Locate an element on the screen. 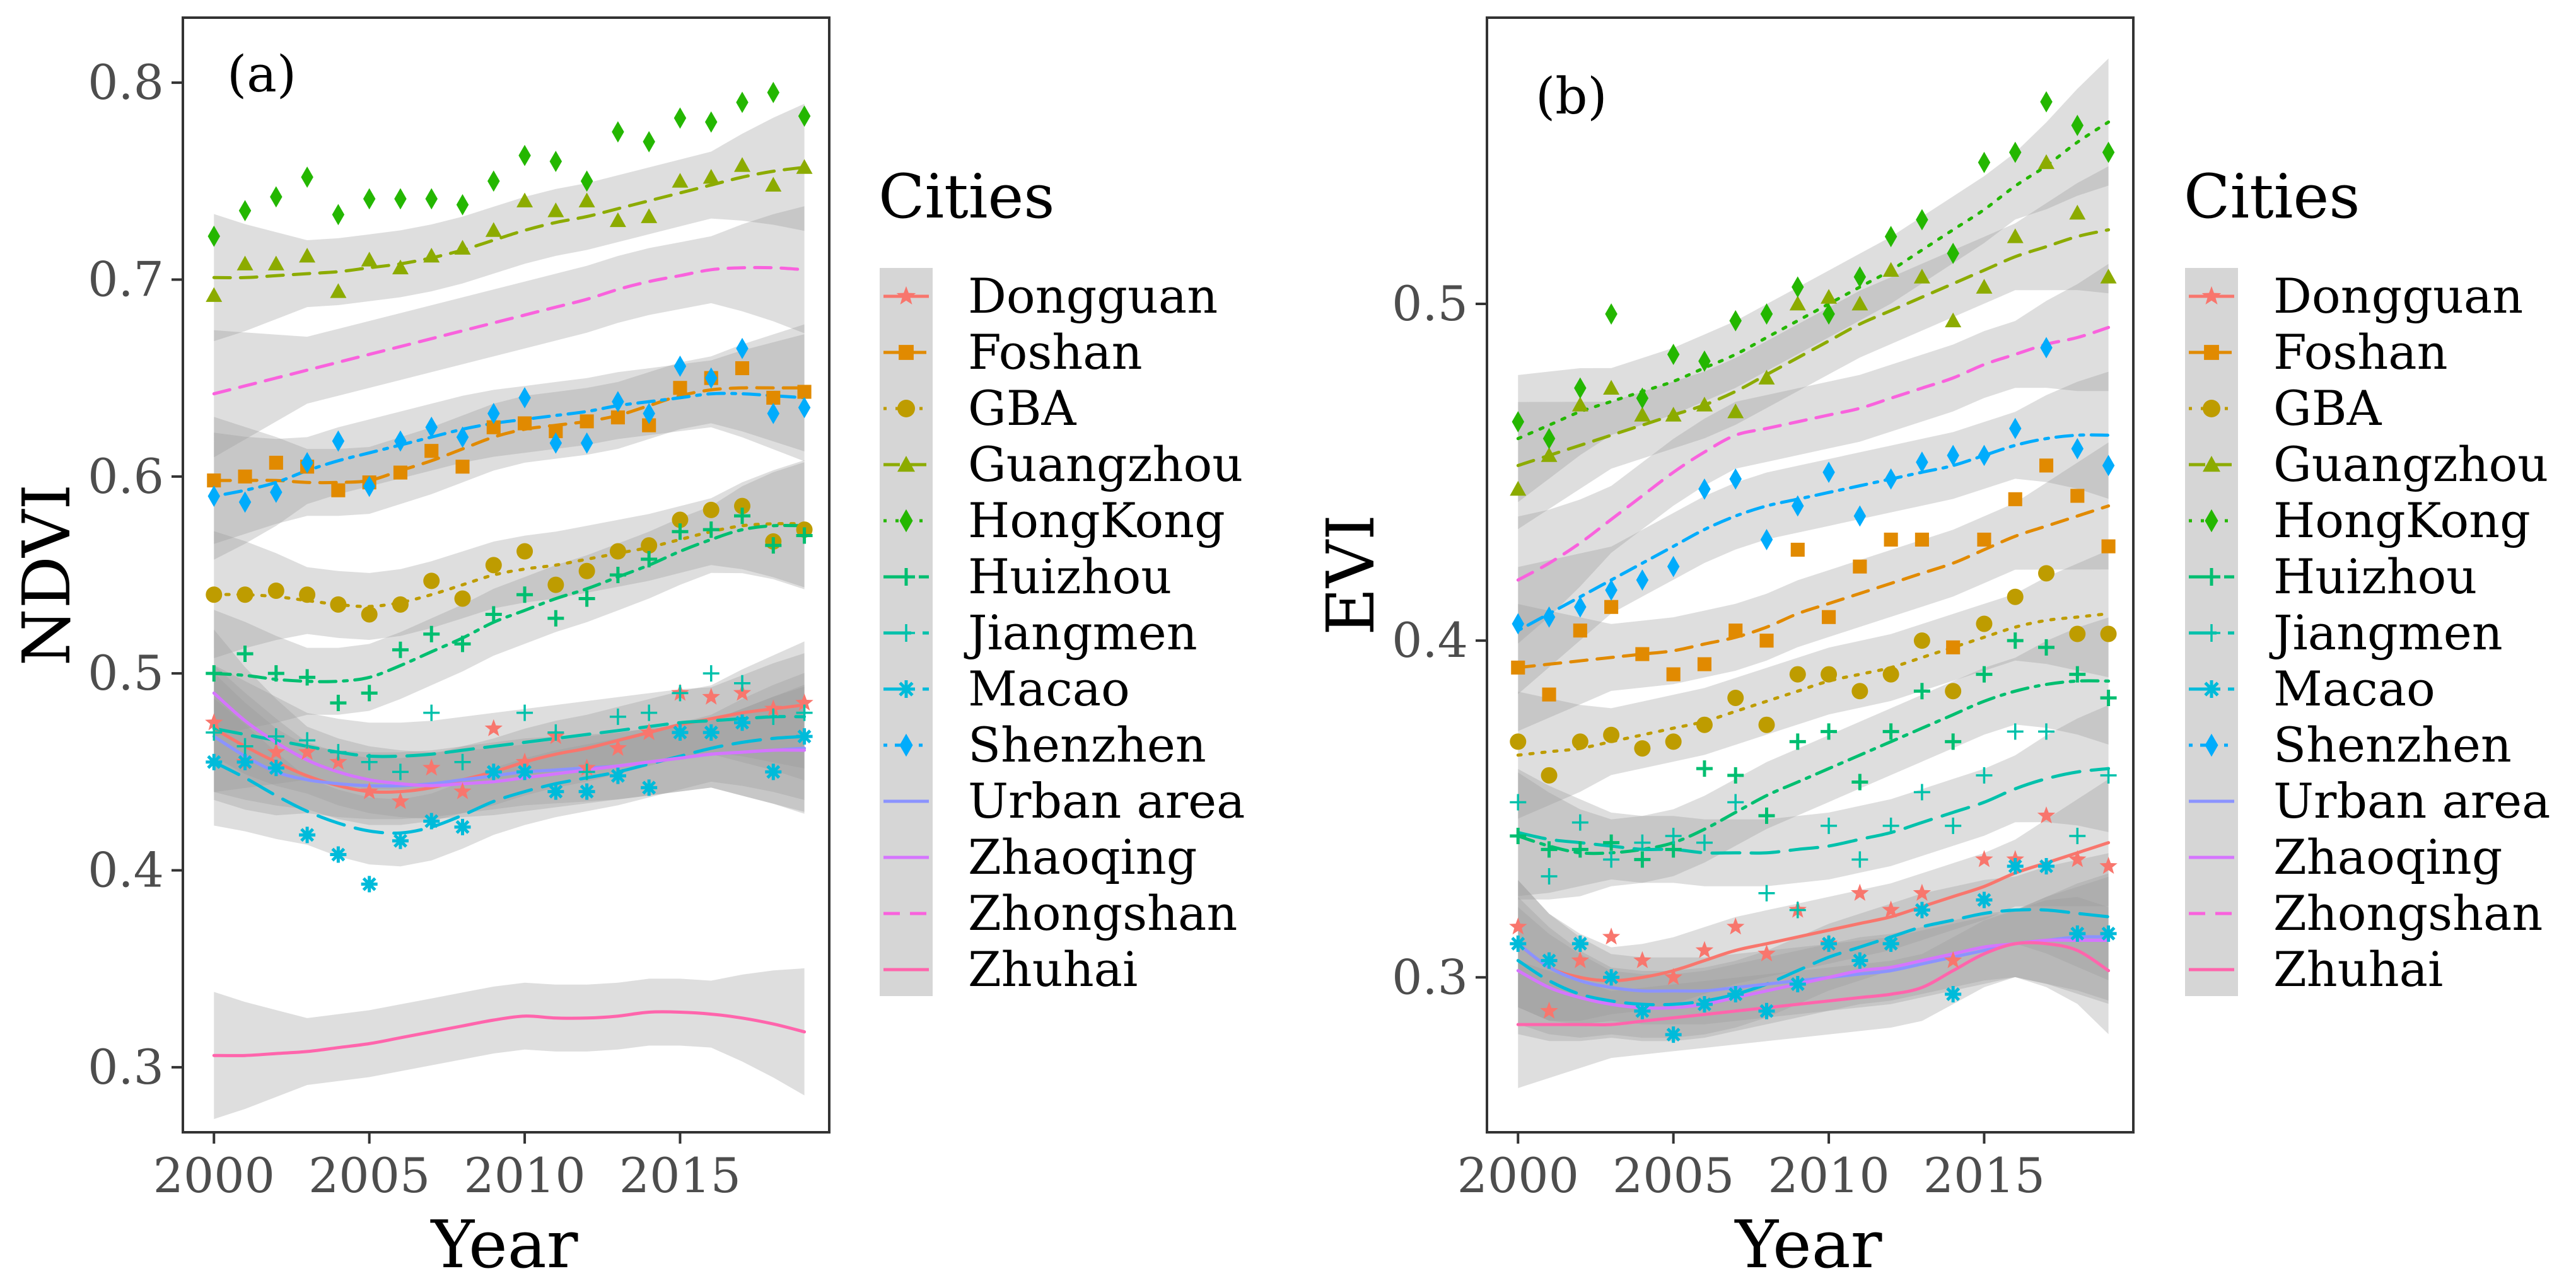 Image resolution: width=2576 pixels, height=1288 pixels. panel-b-trend-macao is located at coordinates (1814, 958).